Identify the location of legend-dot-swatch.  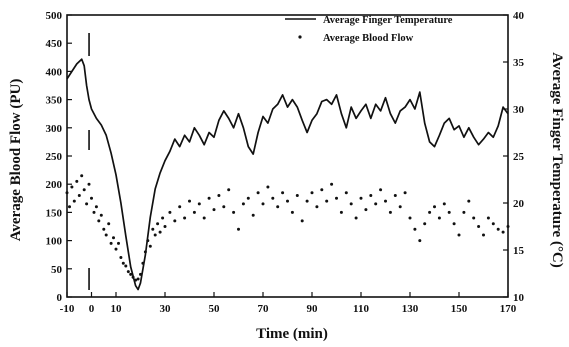
(300, 37).